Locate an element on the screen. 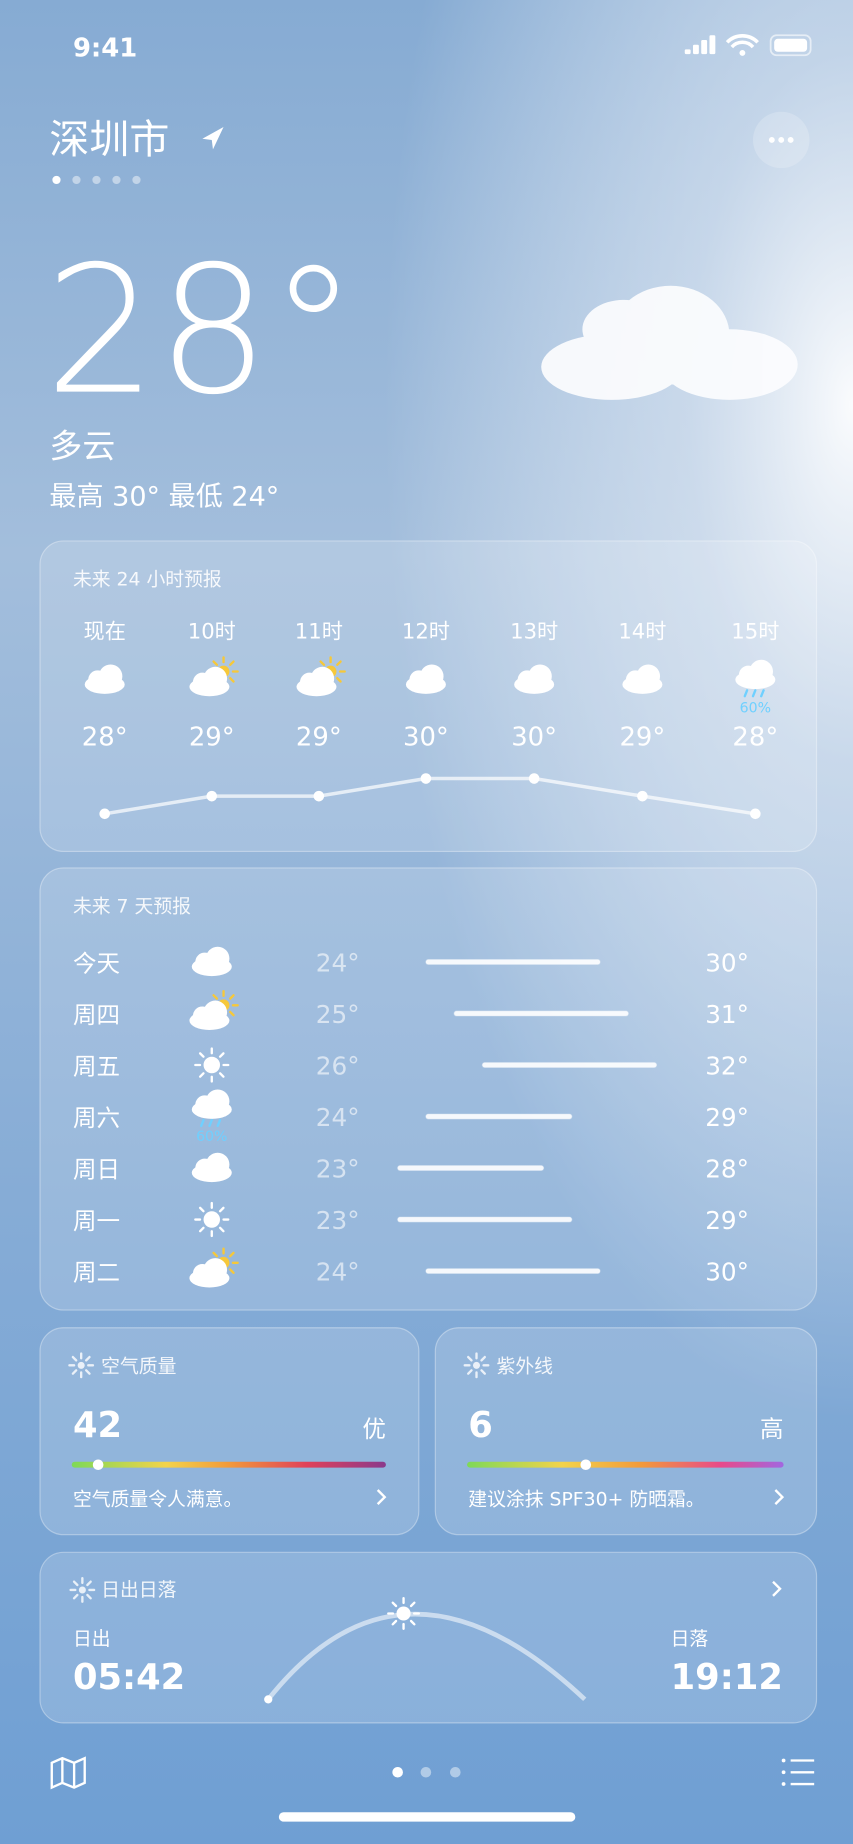 The height and width of the screenshot is (1844, 853). map-button is located at coordinates (68, 1773).